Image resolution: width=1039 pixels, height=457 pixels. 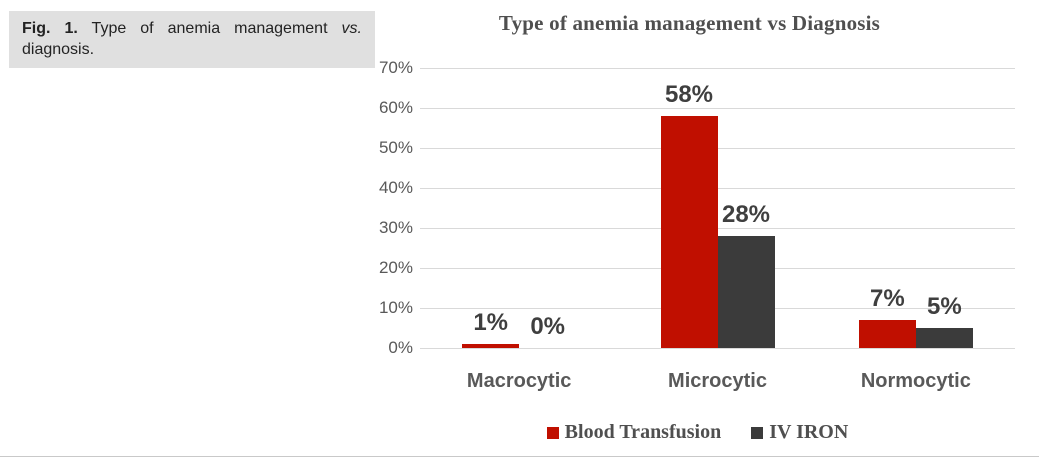 What do you see at coordinates (746, 292) in the screenshot?
I see `bar-iv-iron-microcytic` at bounding box center [746, 292].